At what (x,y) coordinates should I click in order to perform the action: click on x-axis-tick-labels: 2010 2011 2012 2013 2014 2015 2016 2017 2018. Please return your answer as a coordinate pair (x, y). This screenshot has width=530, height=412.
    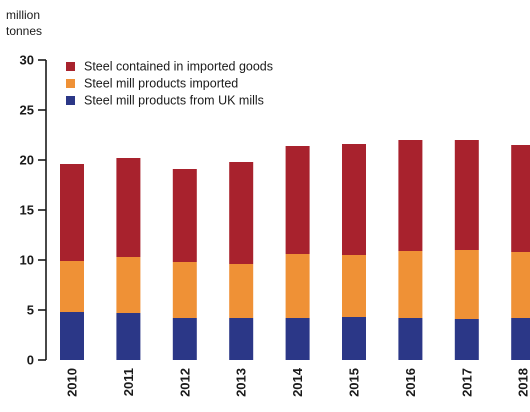
    Looking at the image, I should click on (297, 382).